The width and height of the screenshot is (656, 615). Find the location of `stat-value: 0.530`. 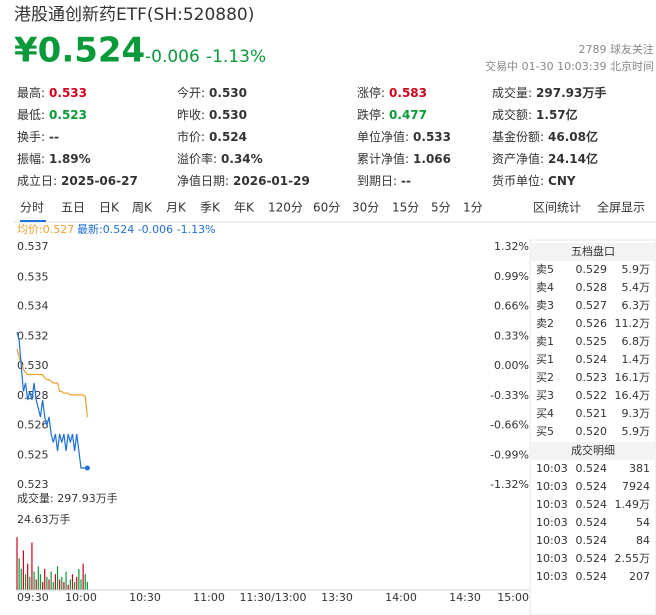

stat-value: 0.530 is located at coordinates (228, 93).